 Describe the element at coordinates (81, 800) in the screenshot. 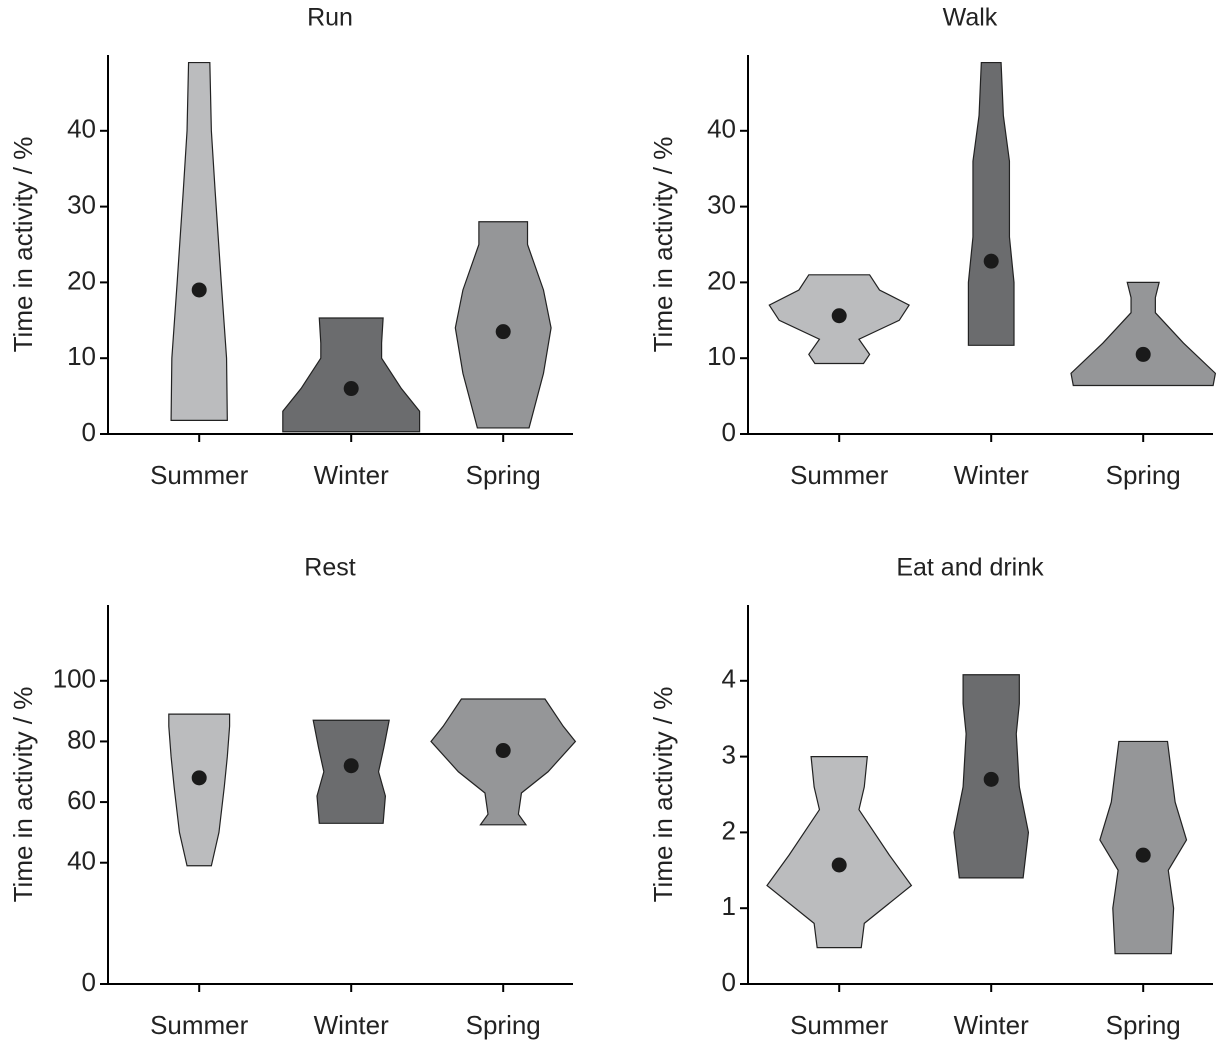

I see `y-tick-label: 60` at that location.